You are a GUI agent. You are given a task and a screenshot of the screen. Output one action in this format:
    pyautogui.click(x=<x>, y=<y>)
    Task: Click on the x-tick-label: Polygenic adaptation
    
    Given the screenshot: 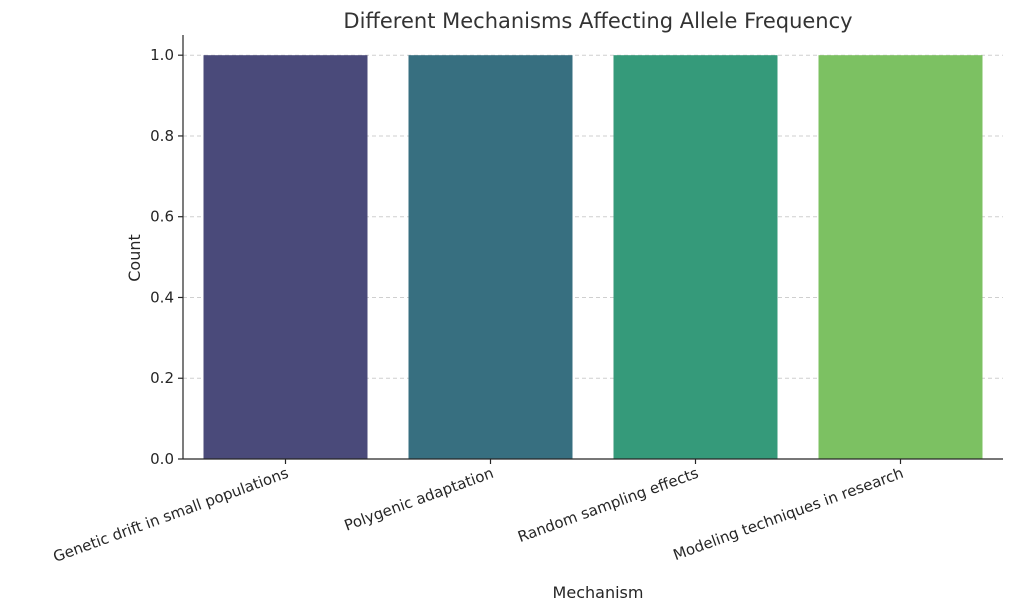 What is the action you would take?
    pyautogui.click(x=419, y=499)
    